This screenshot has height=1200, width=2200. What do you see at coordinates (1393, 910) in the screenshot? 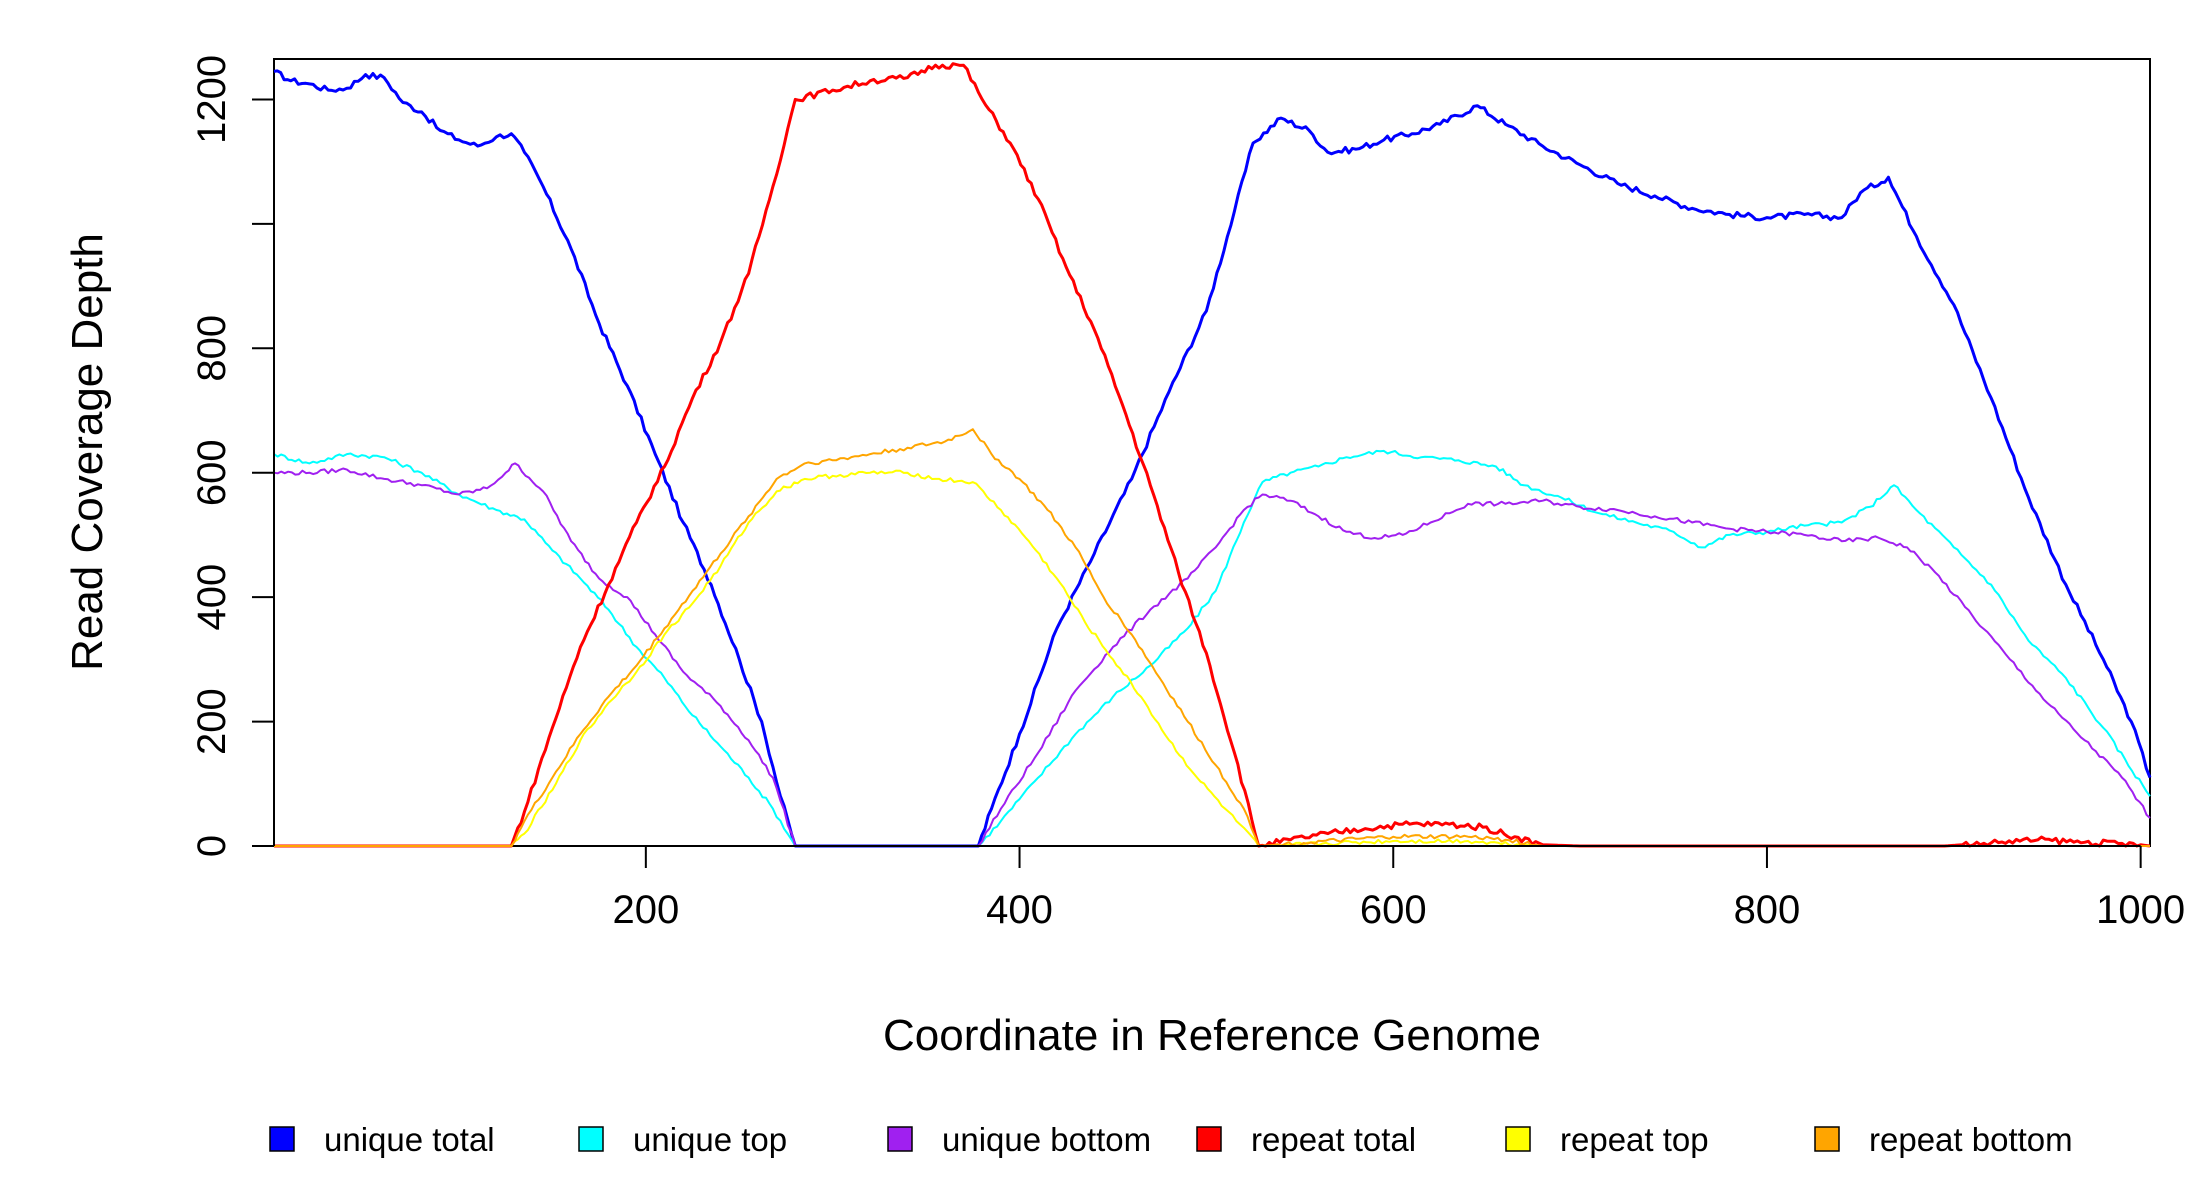
I see `x-tick-label: 600` at bounding box center [1393, 910].